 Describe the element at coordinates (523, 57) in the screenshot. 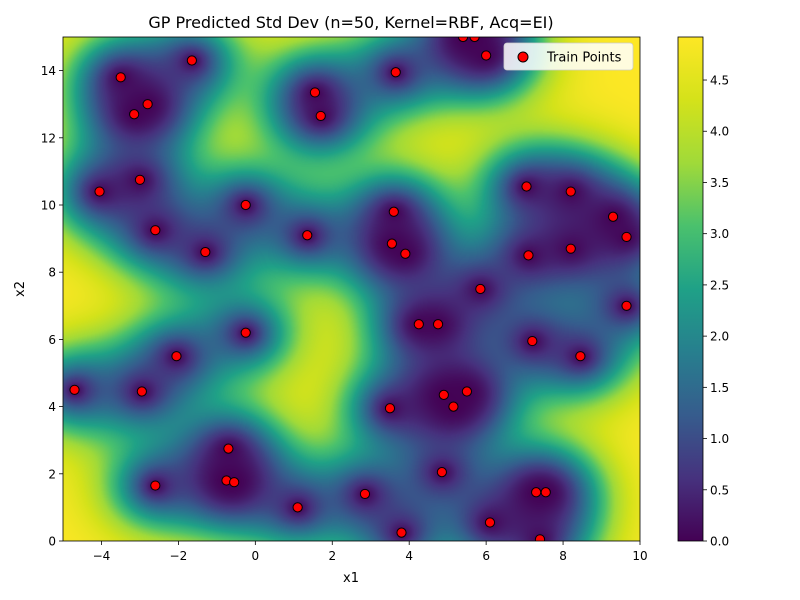

I see `legend-marker` at that location.